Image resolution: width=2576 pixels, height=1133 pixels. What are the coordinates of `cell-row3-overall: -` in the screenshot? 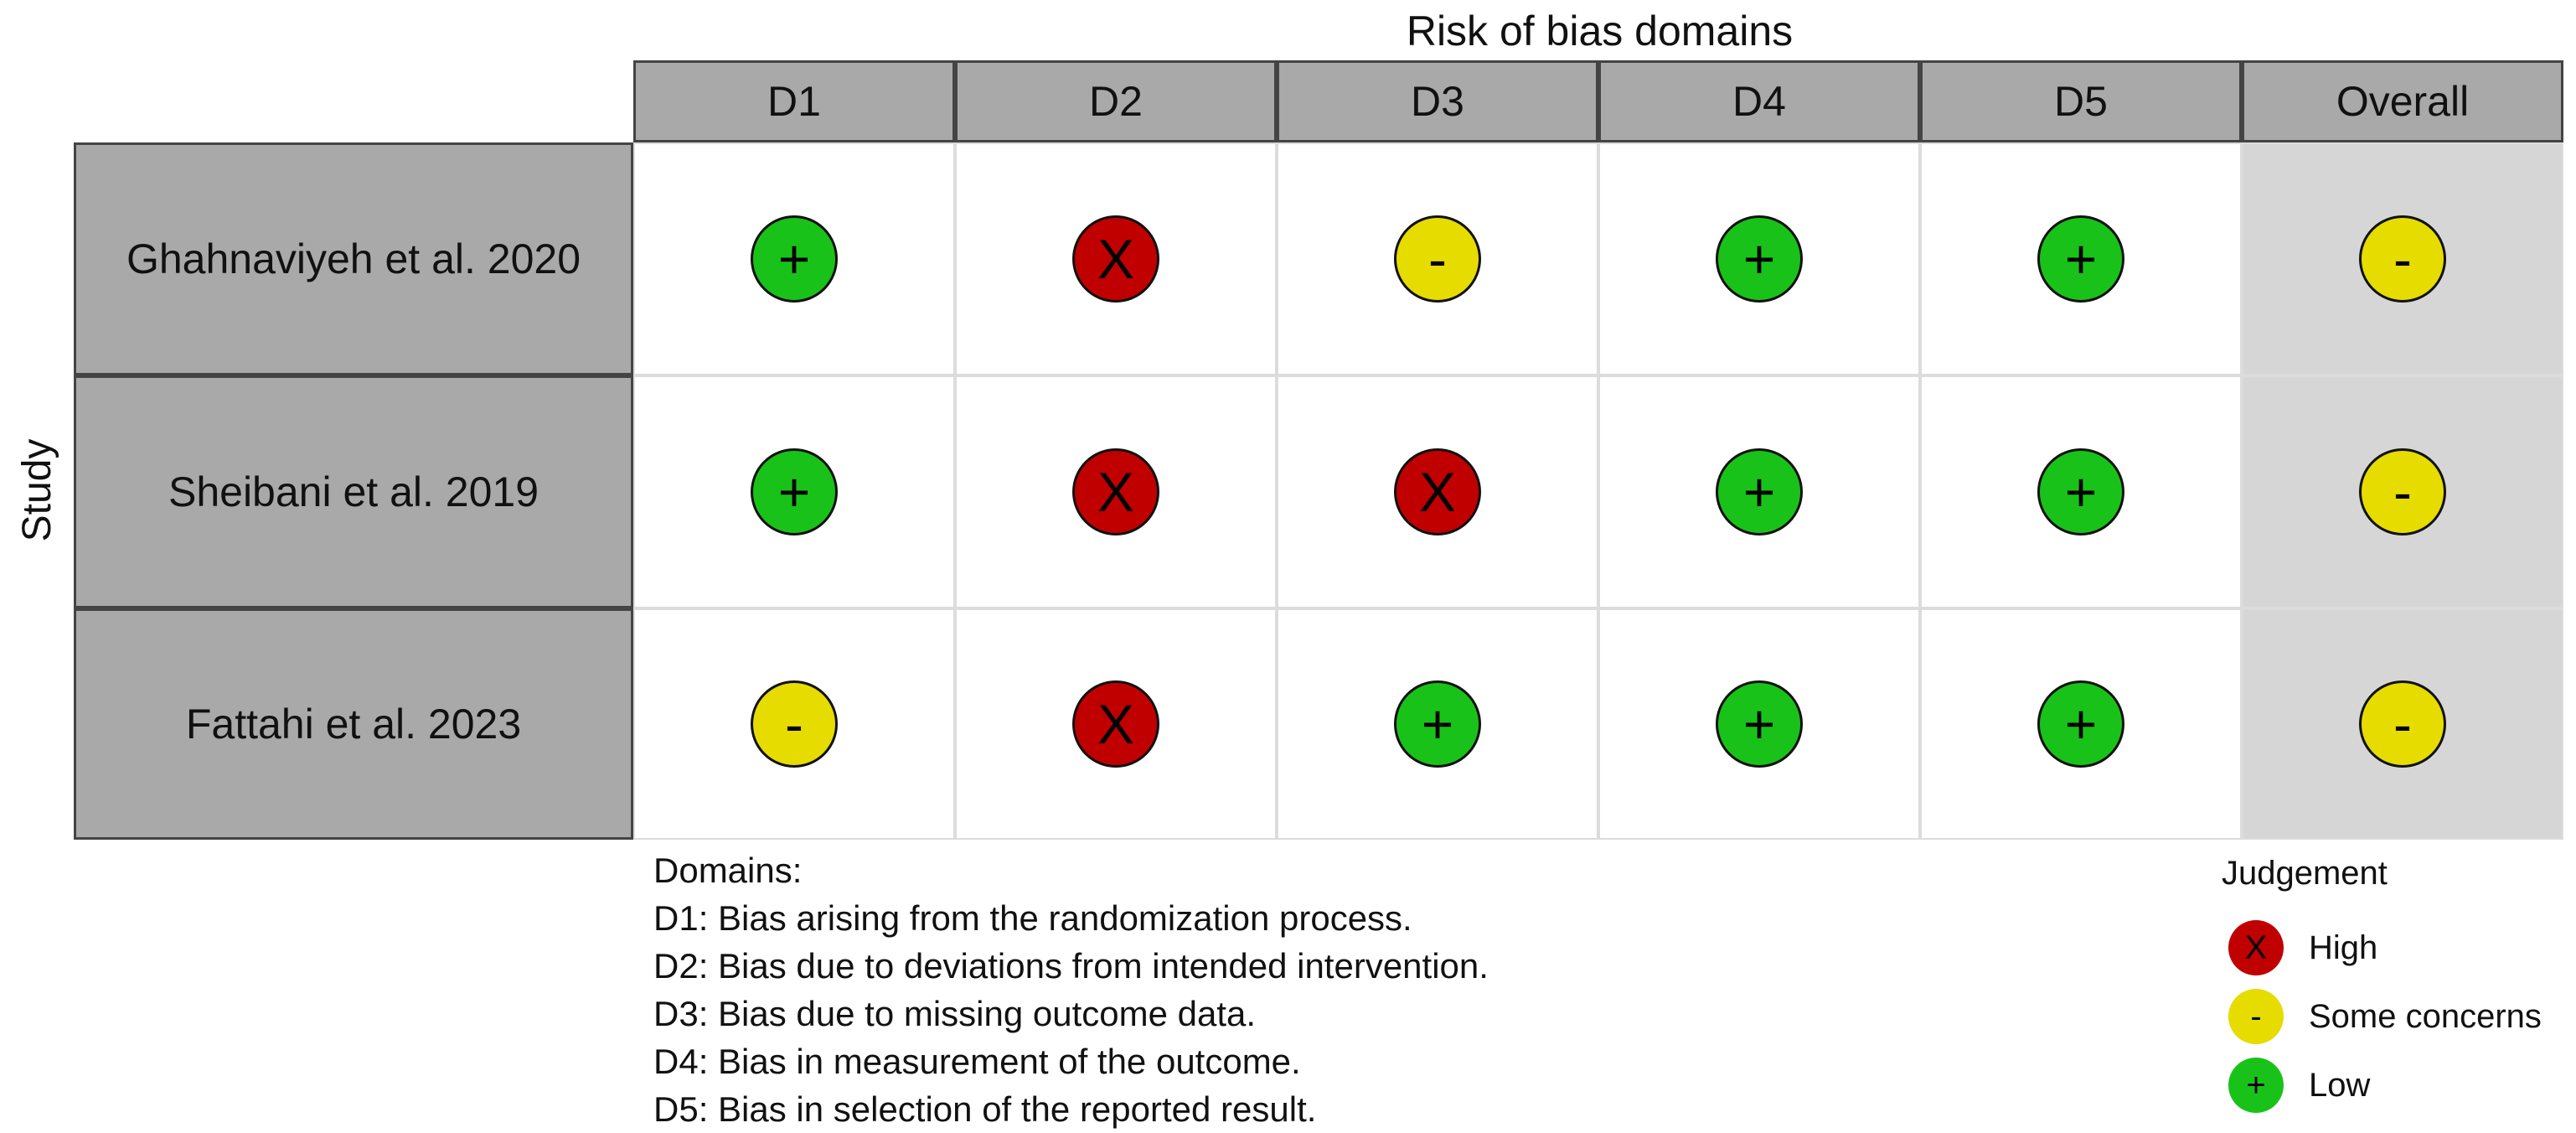 It's located at (2402, 724).